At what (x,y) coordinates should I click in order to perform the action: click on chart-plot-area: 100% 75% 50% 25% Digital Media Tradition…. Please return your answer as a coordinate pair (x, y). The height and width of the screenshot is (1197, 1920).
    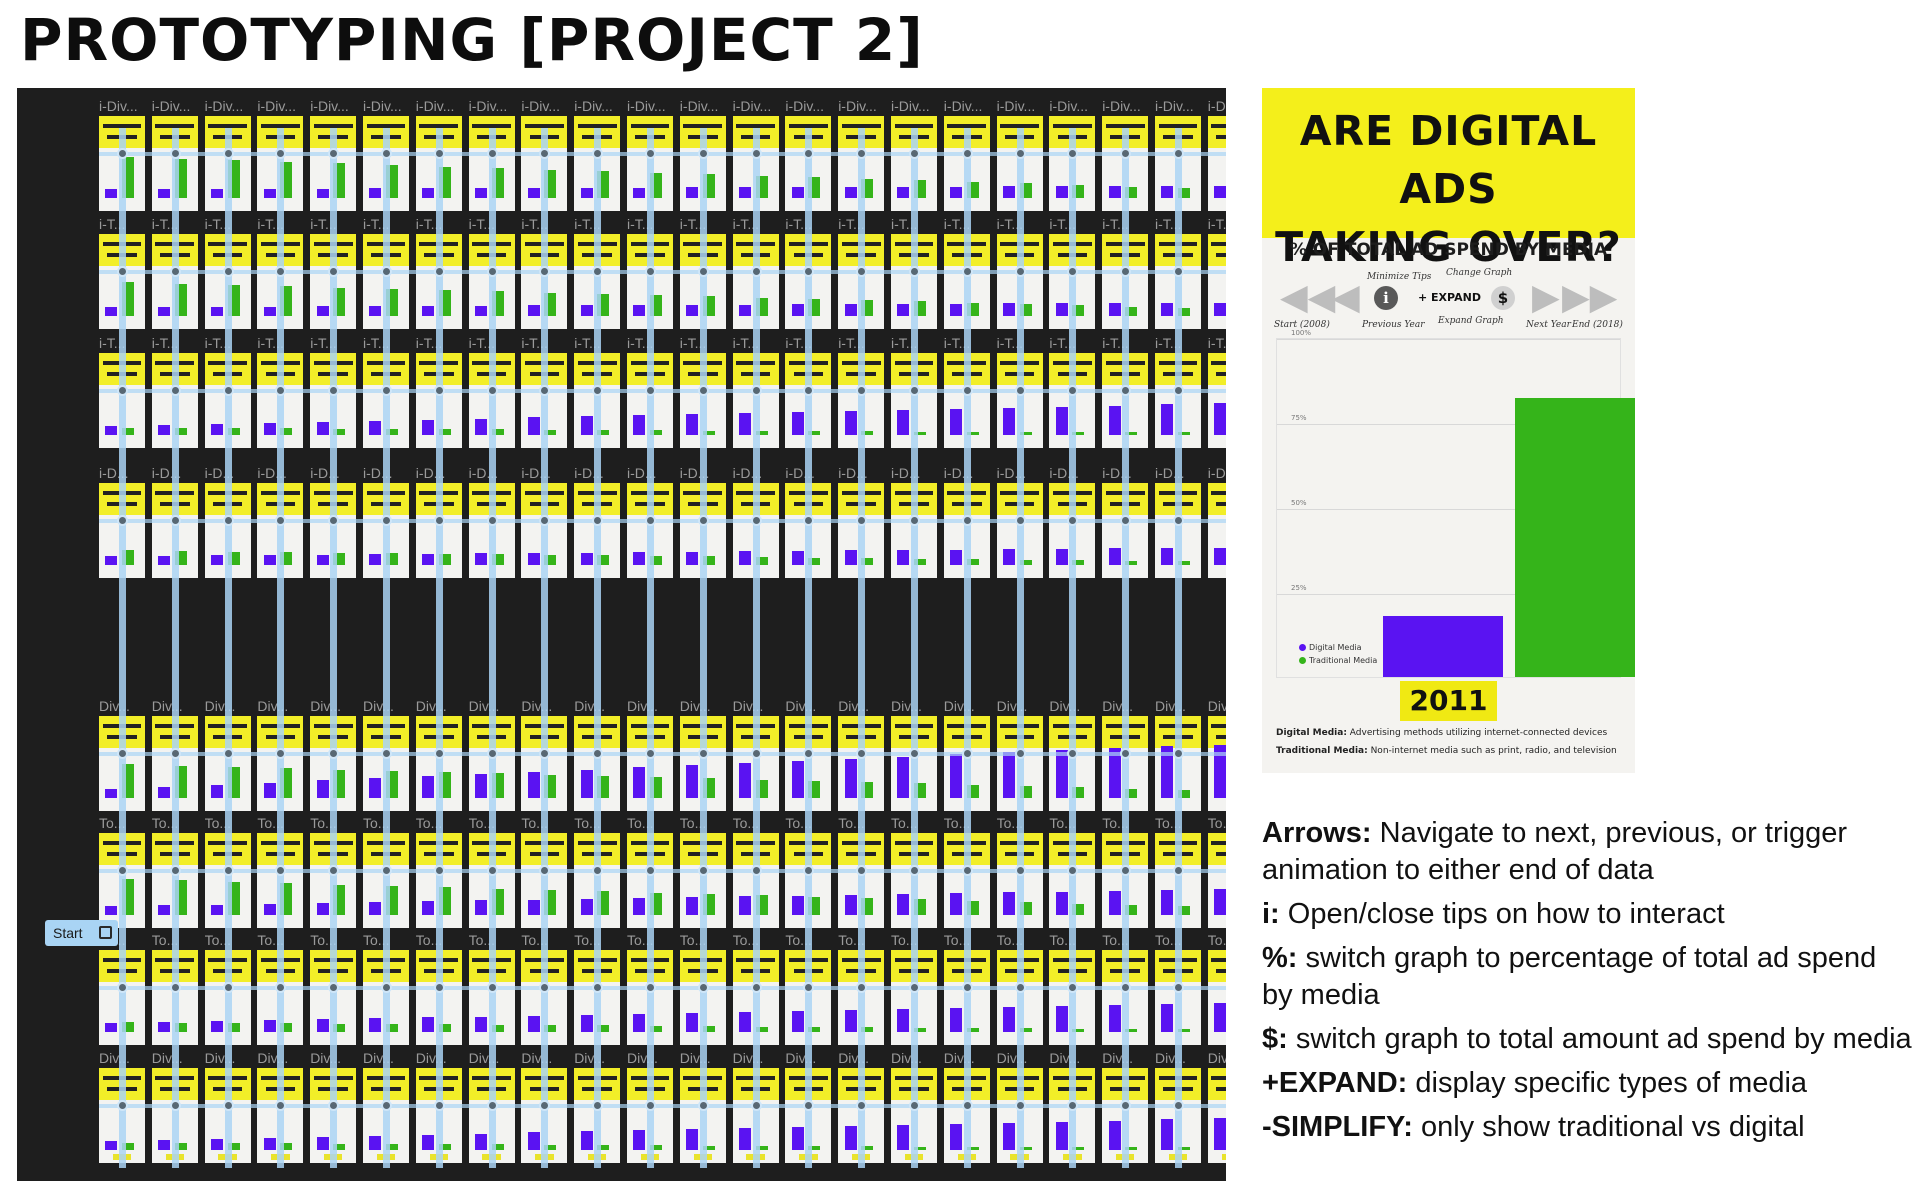
    Looking at the image, I should click on (1455, 503).